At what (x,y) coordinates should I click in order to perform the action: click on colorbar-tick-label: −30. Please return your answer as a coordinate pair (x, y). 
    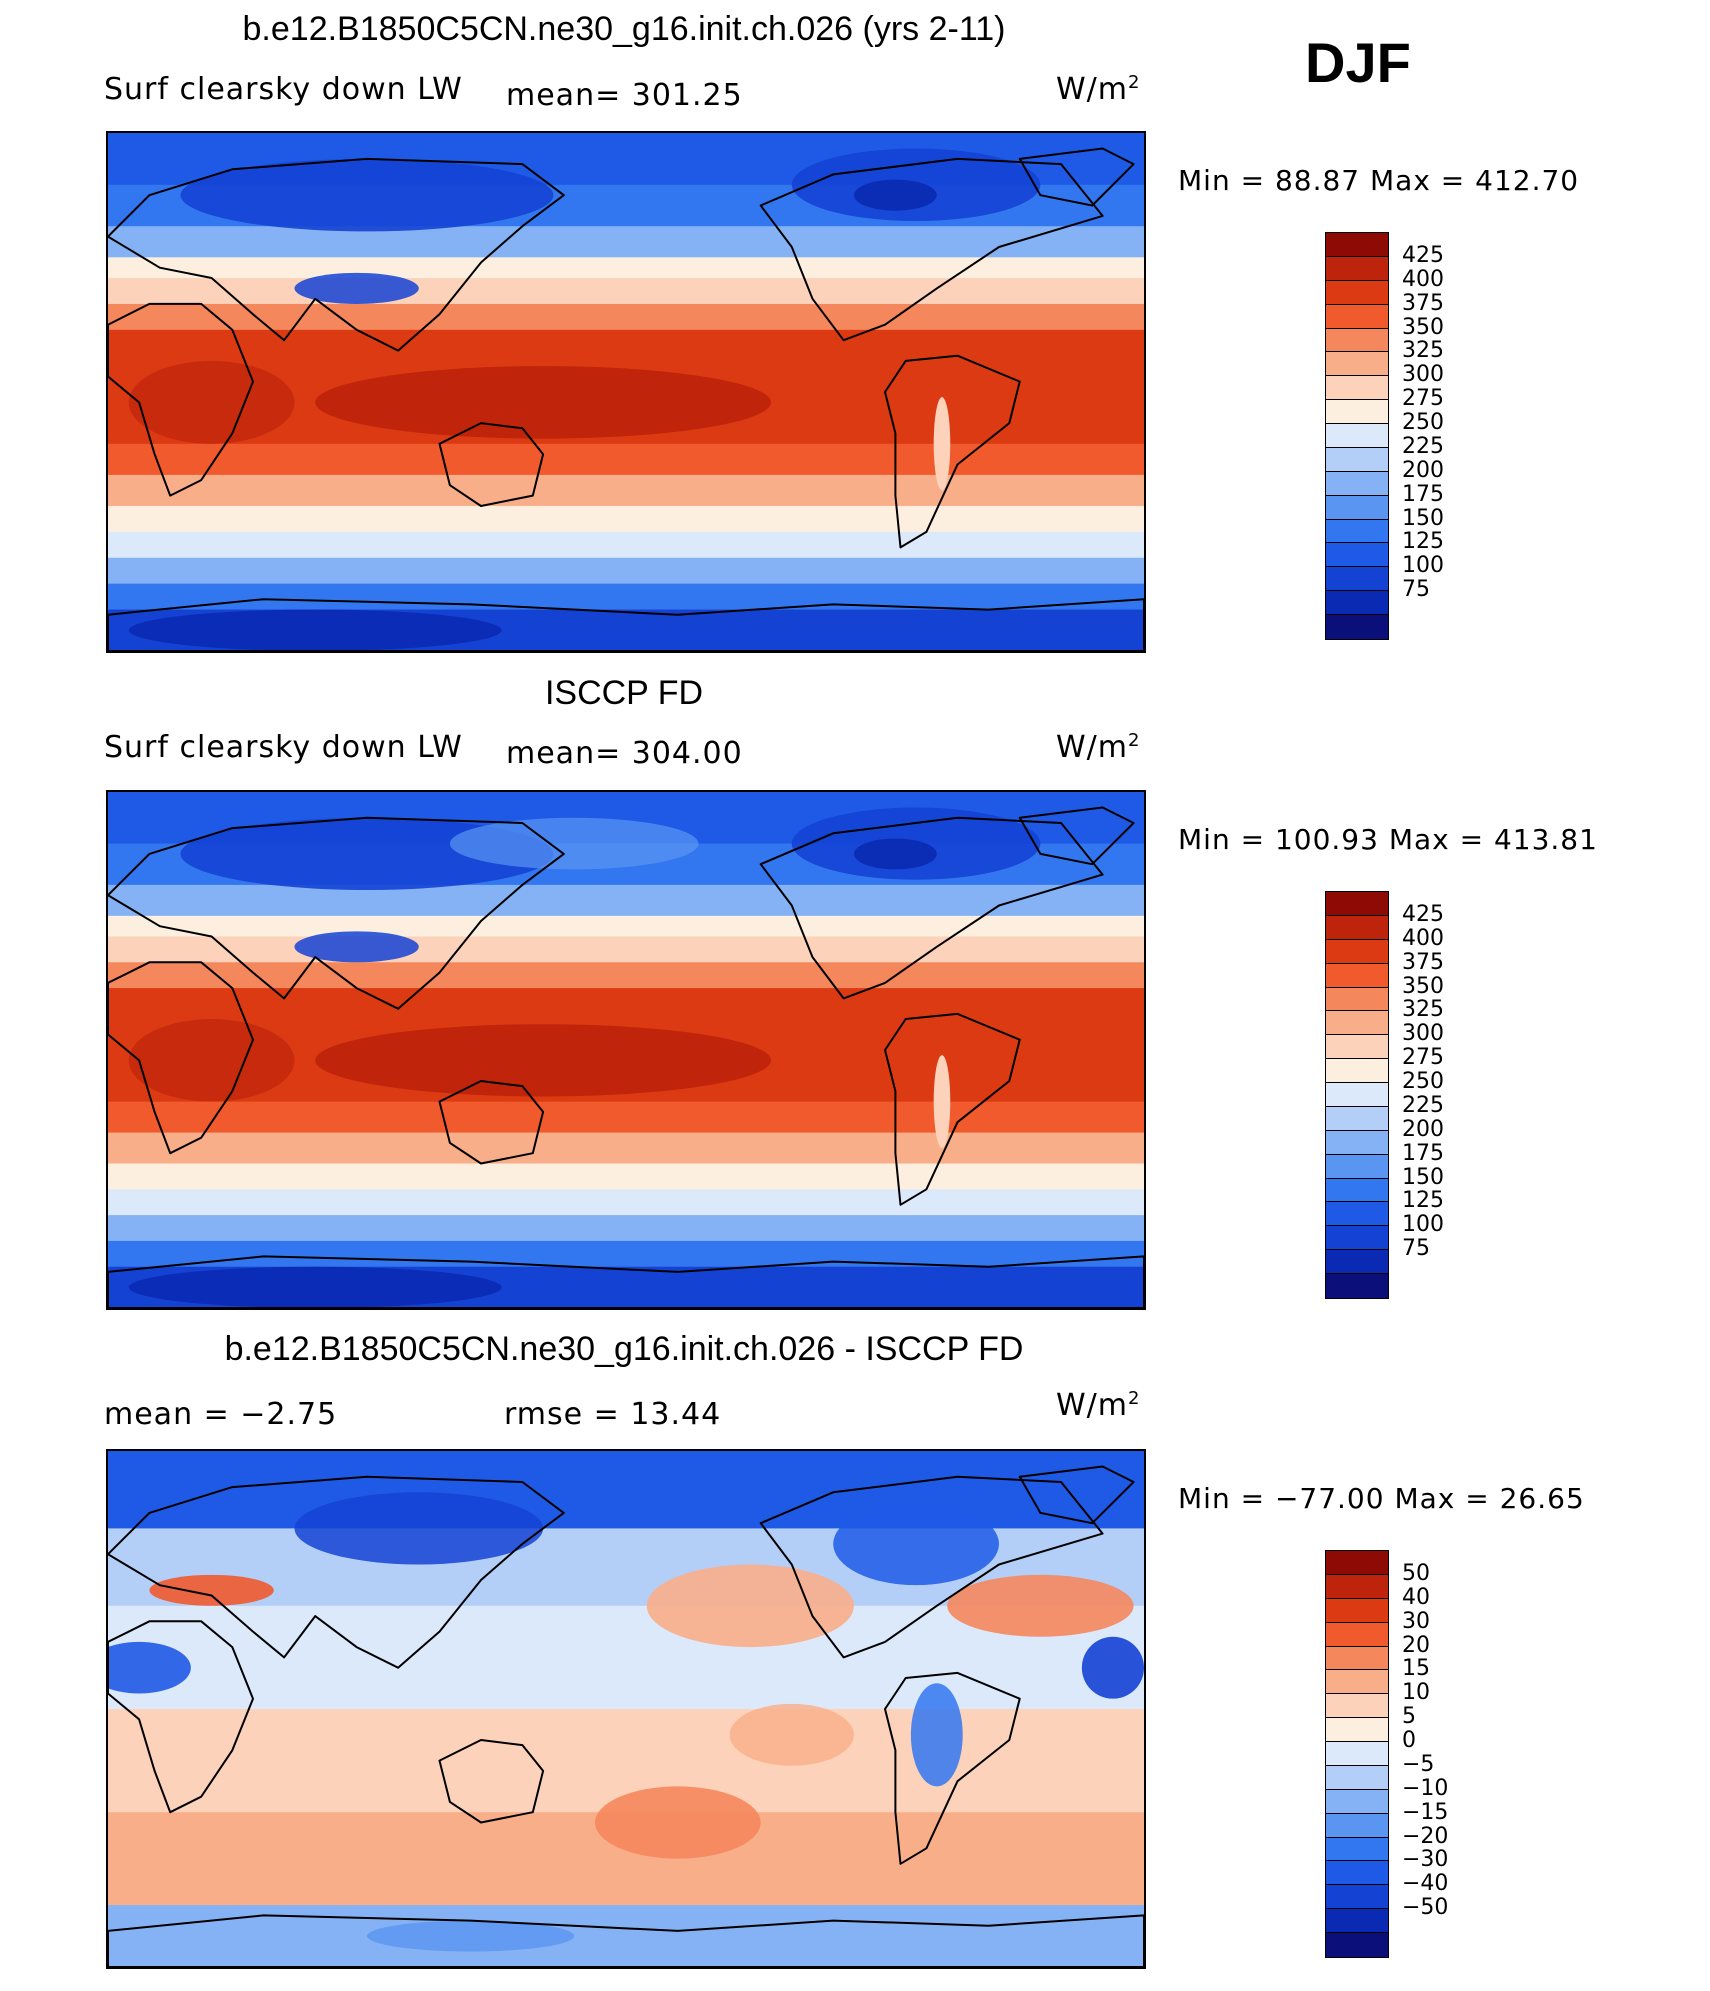
    Looking at the image, I should click on (1425, 1860).